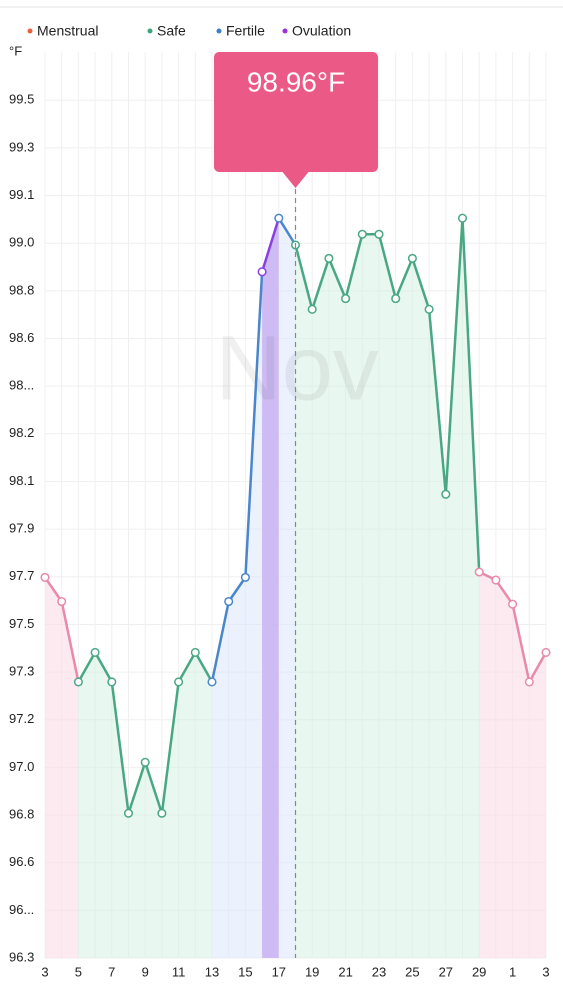 The width and height of the screenshot is (563, 1000). What do you see at coordinates (21, 528) in the screenshot?
I see `y-tick-label: 97.9` at bounding box center [21, 528].